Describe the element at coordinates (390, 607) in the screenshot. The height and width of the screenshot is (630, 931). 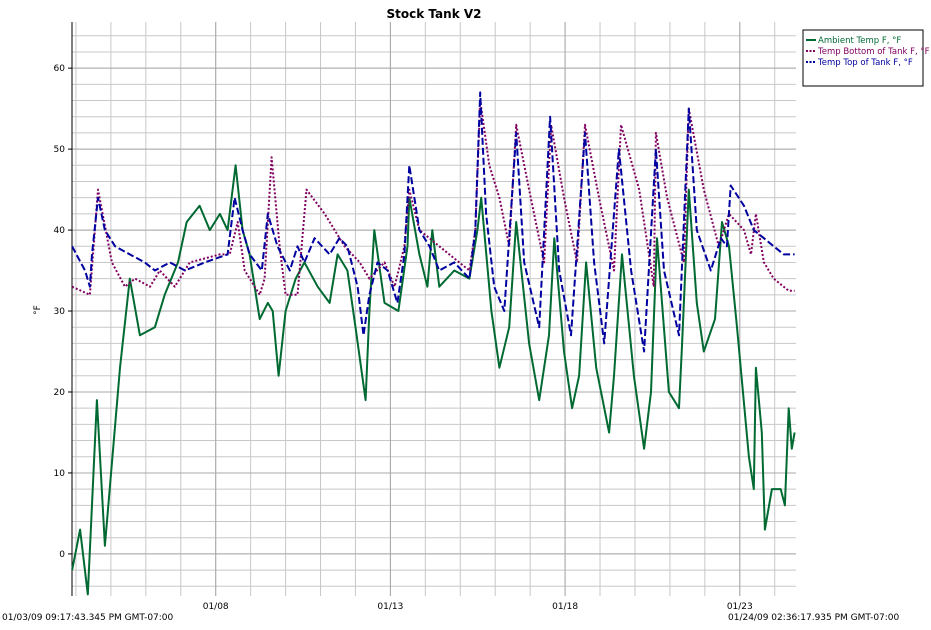
I see `x-tick-label: 01/13` at that location.